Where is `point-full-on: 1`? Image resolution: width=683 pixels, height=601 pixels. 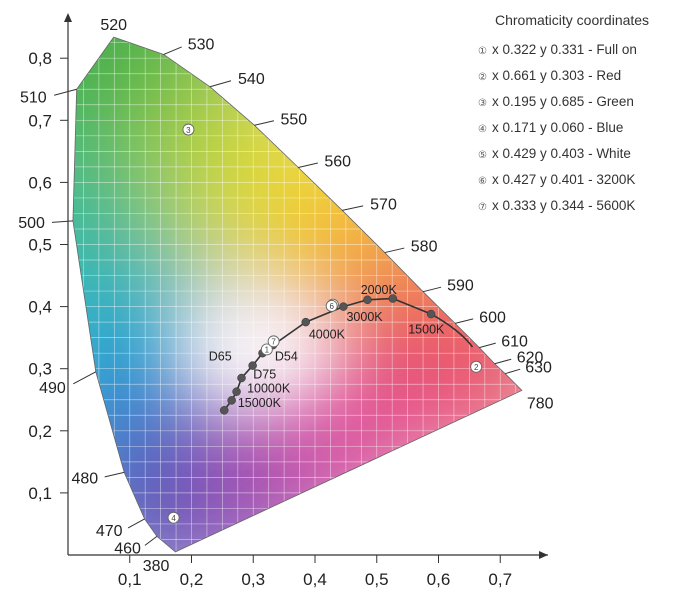
point-full-on: 1 is located at coordinates (266, 349).